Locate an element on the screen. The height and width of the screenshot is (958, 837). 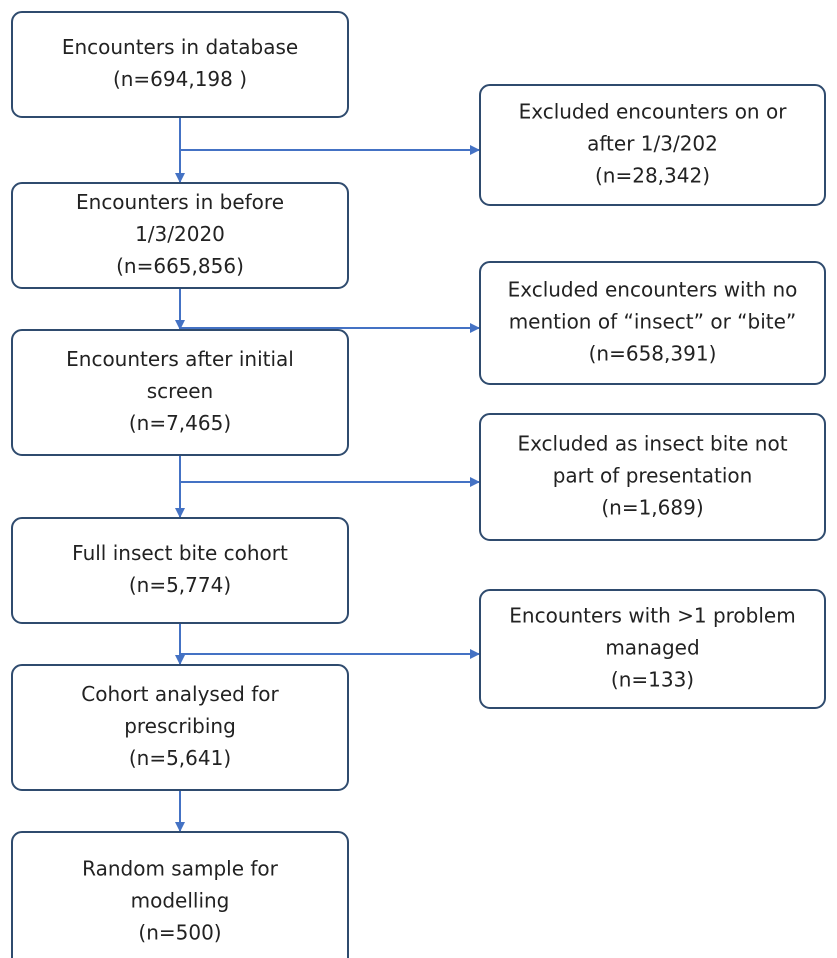
step-box-text: Encounters in before is located at coordinates (180, 202).